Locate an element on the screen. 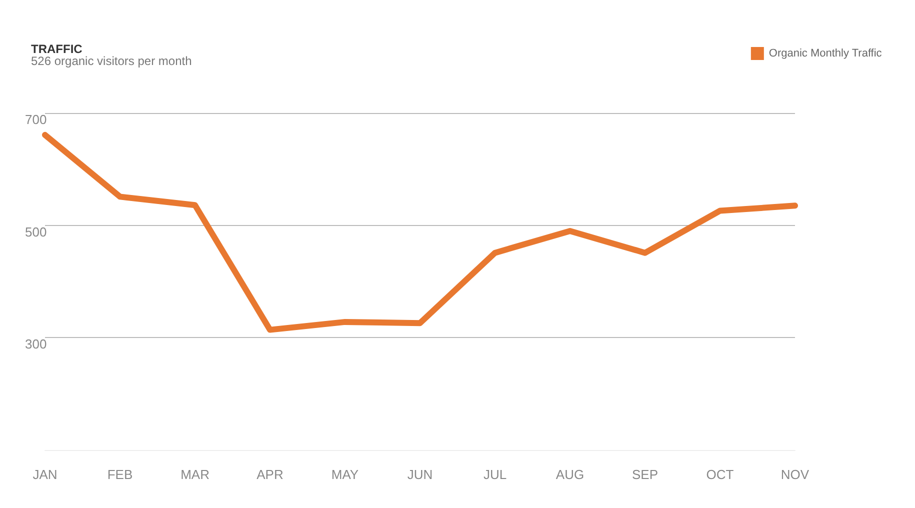 This screenshot has height=508, width=915. x-tick-label: APR is located at coordinates (270, 474).